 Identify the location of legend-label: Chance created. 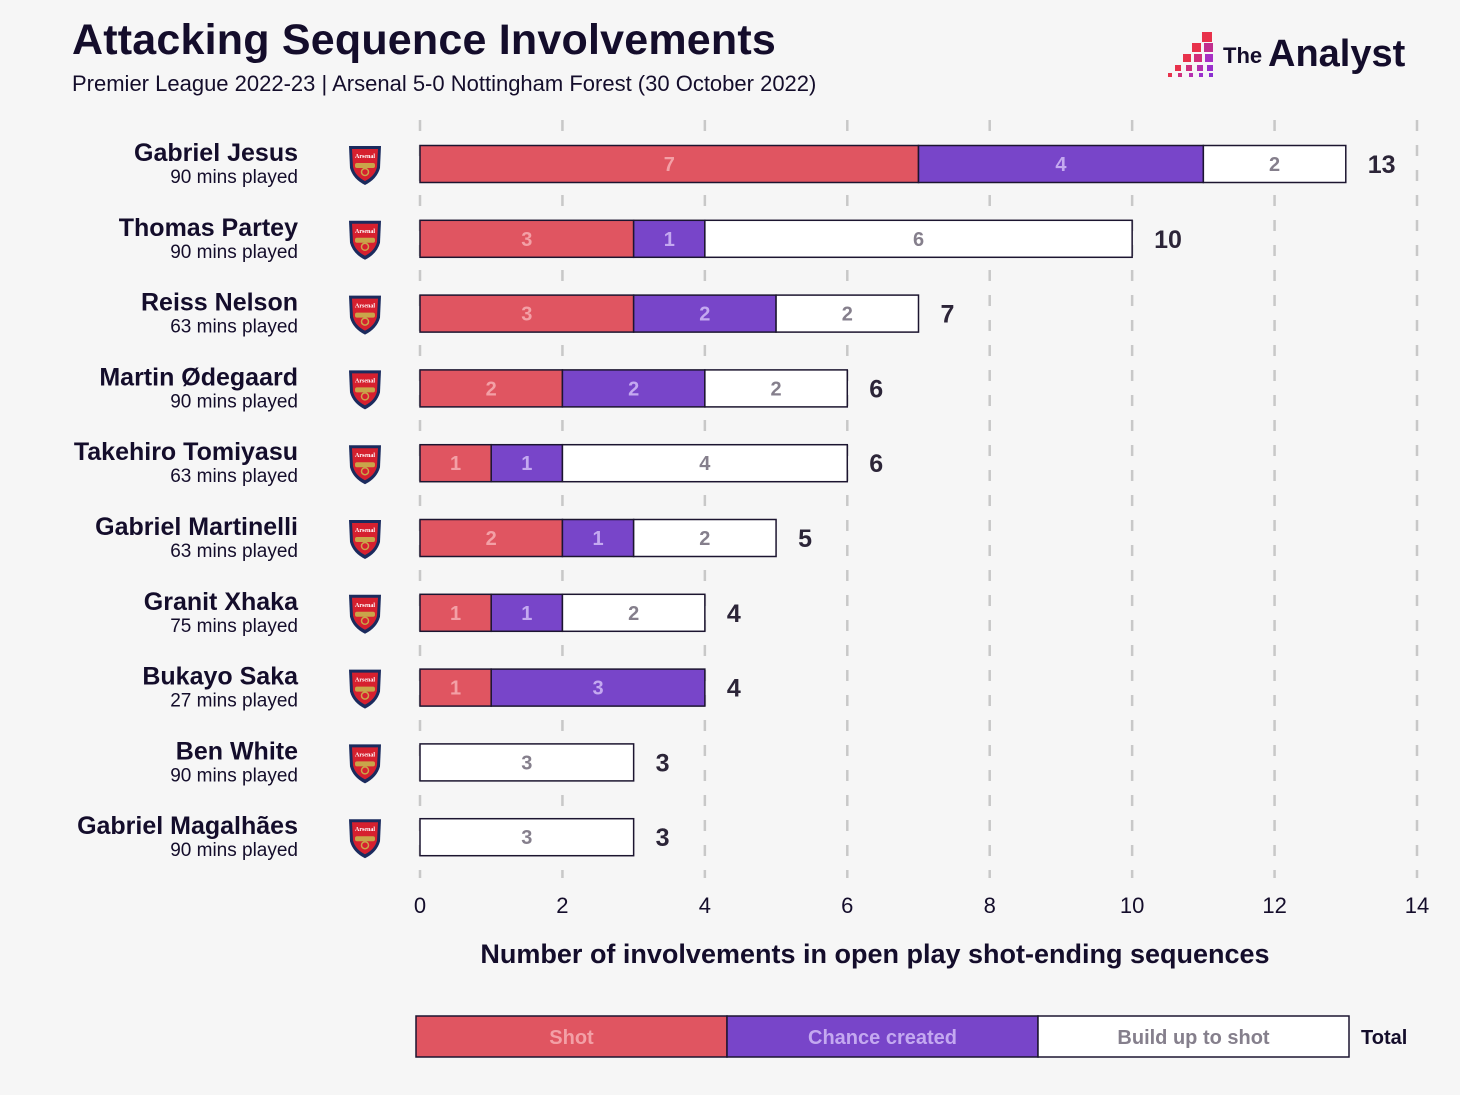
(882, 1038).